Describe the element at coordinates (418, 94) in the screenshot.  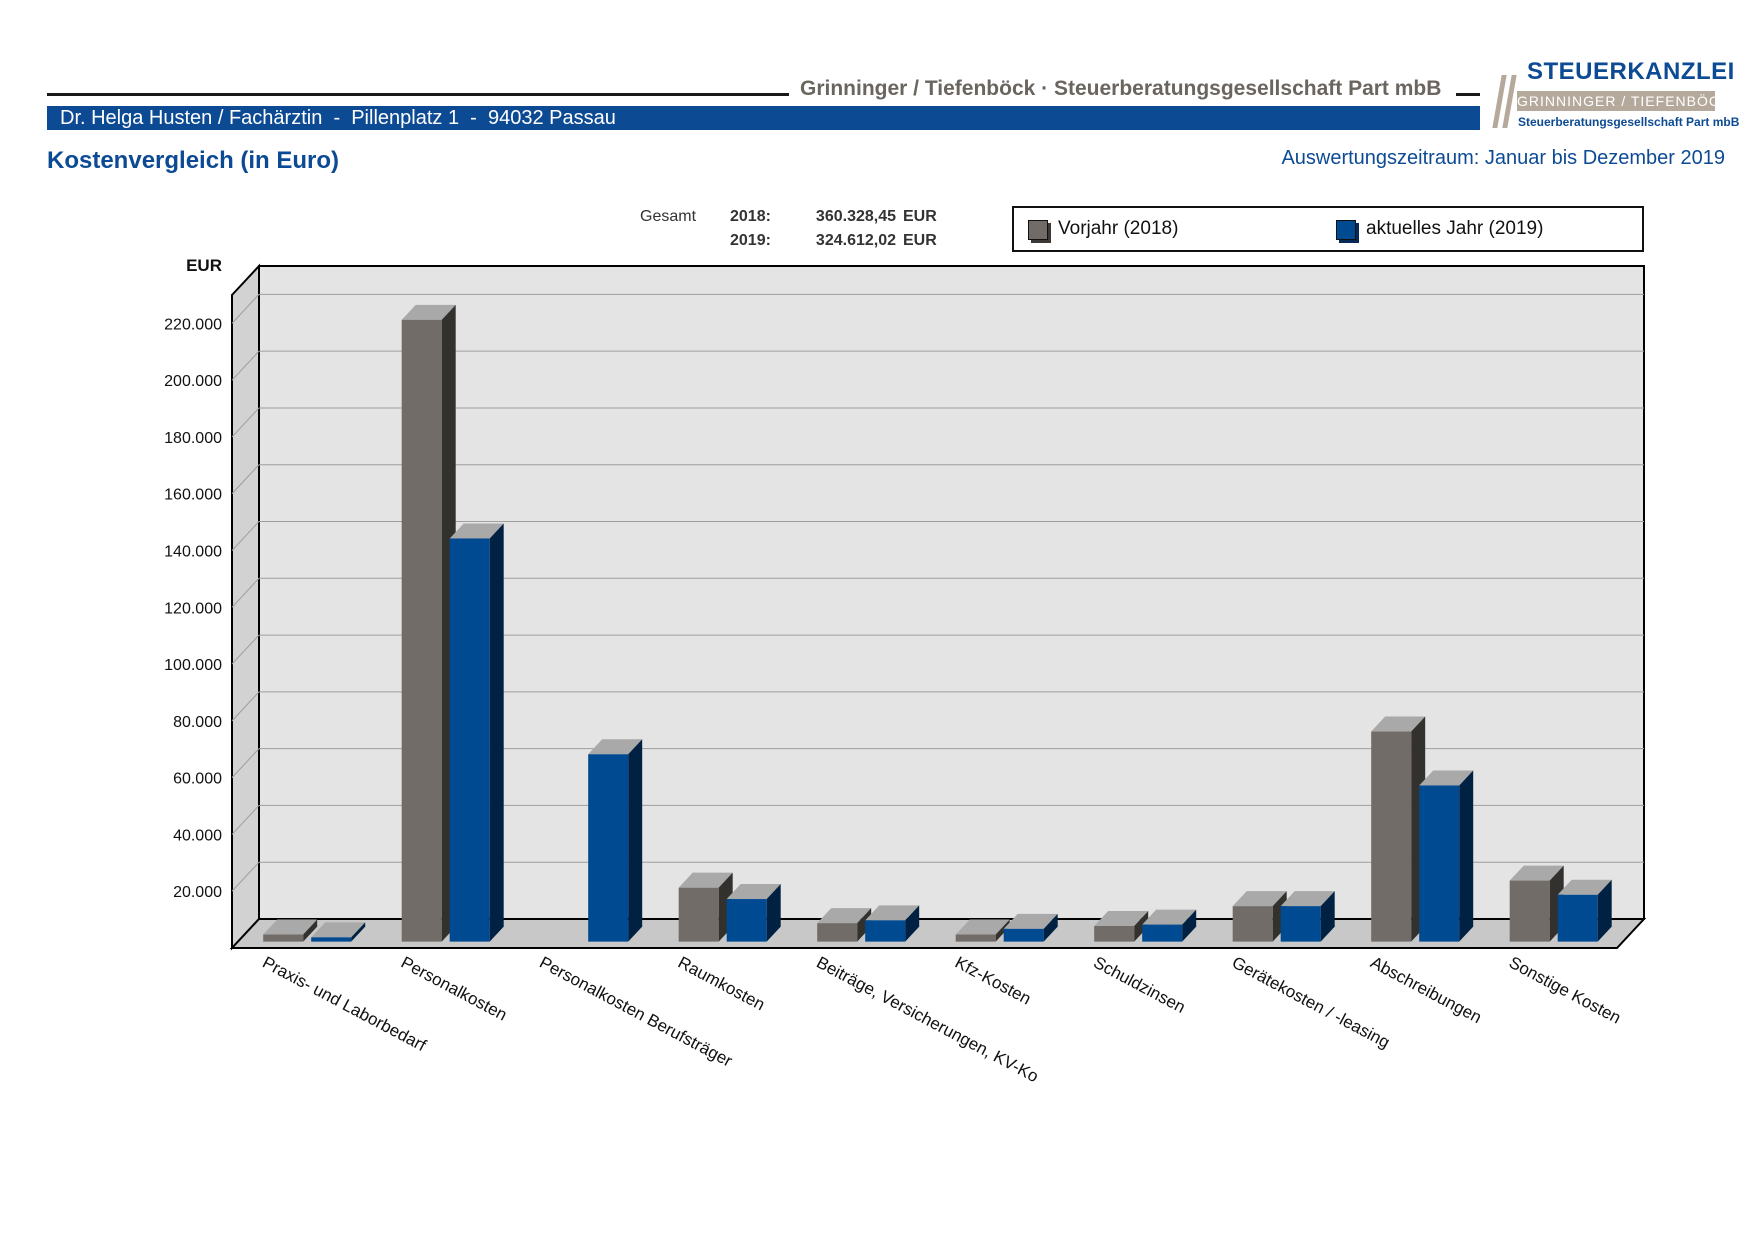
I see `header-rule` at that location.